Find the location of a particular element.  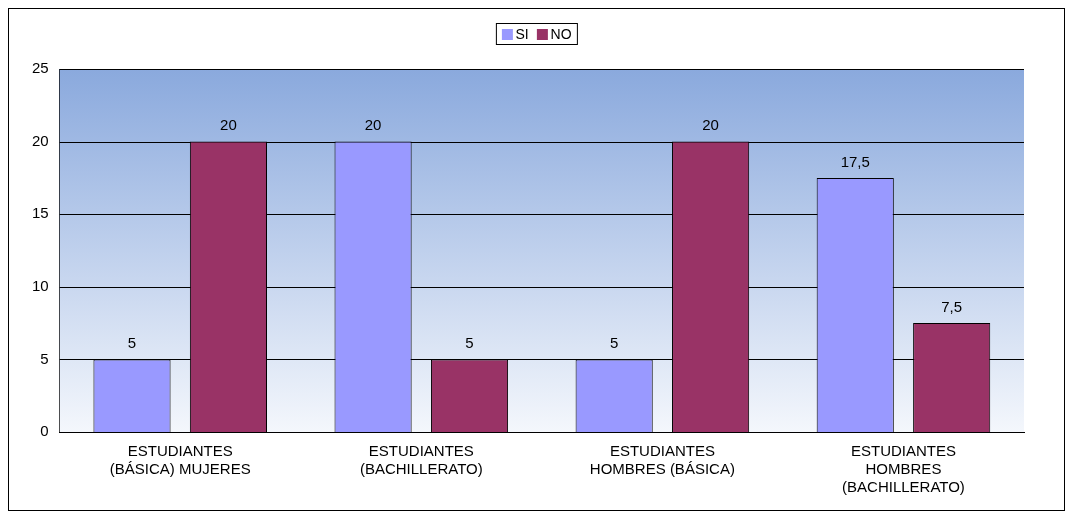

data-label: 7,5 is located at coordinates (952, 306).